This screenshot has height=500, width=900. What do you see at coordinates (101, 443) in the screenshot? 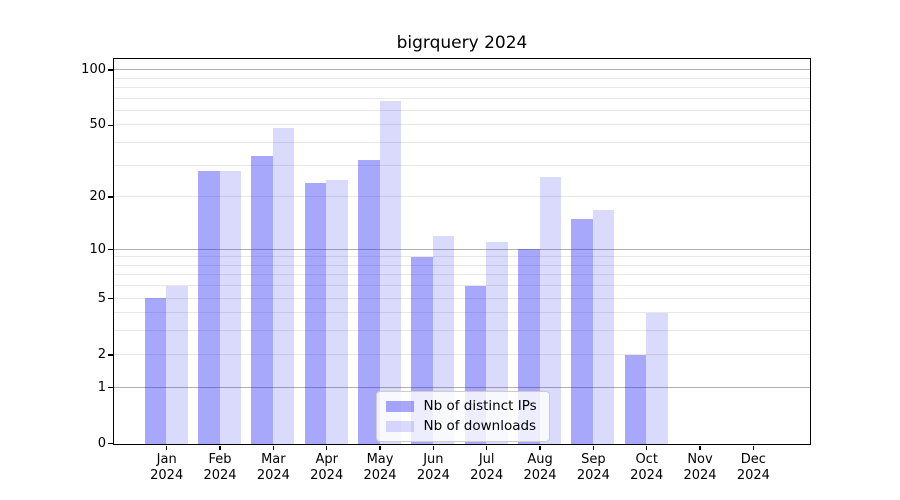
I see `y-tick-label-0: 0` at bounding box center [101, 443].